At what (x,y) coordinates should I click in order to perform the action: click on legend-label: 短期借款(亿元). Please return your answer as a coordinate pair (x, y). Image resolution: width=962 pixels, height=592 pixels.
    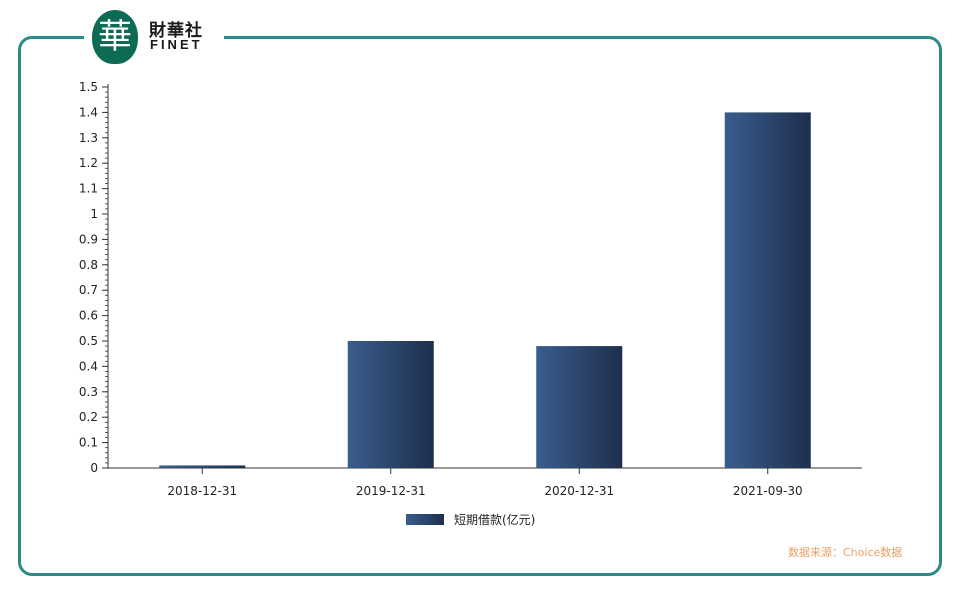
    Looking at the image, I should click on (494, 519).